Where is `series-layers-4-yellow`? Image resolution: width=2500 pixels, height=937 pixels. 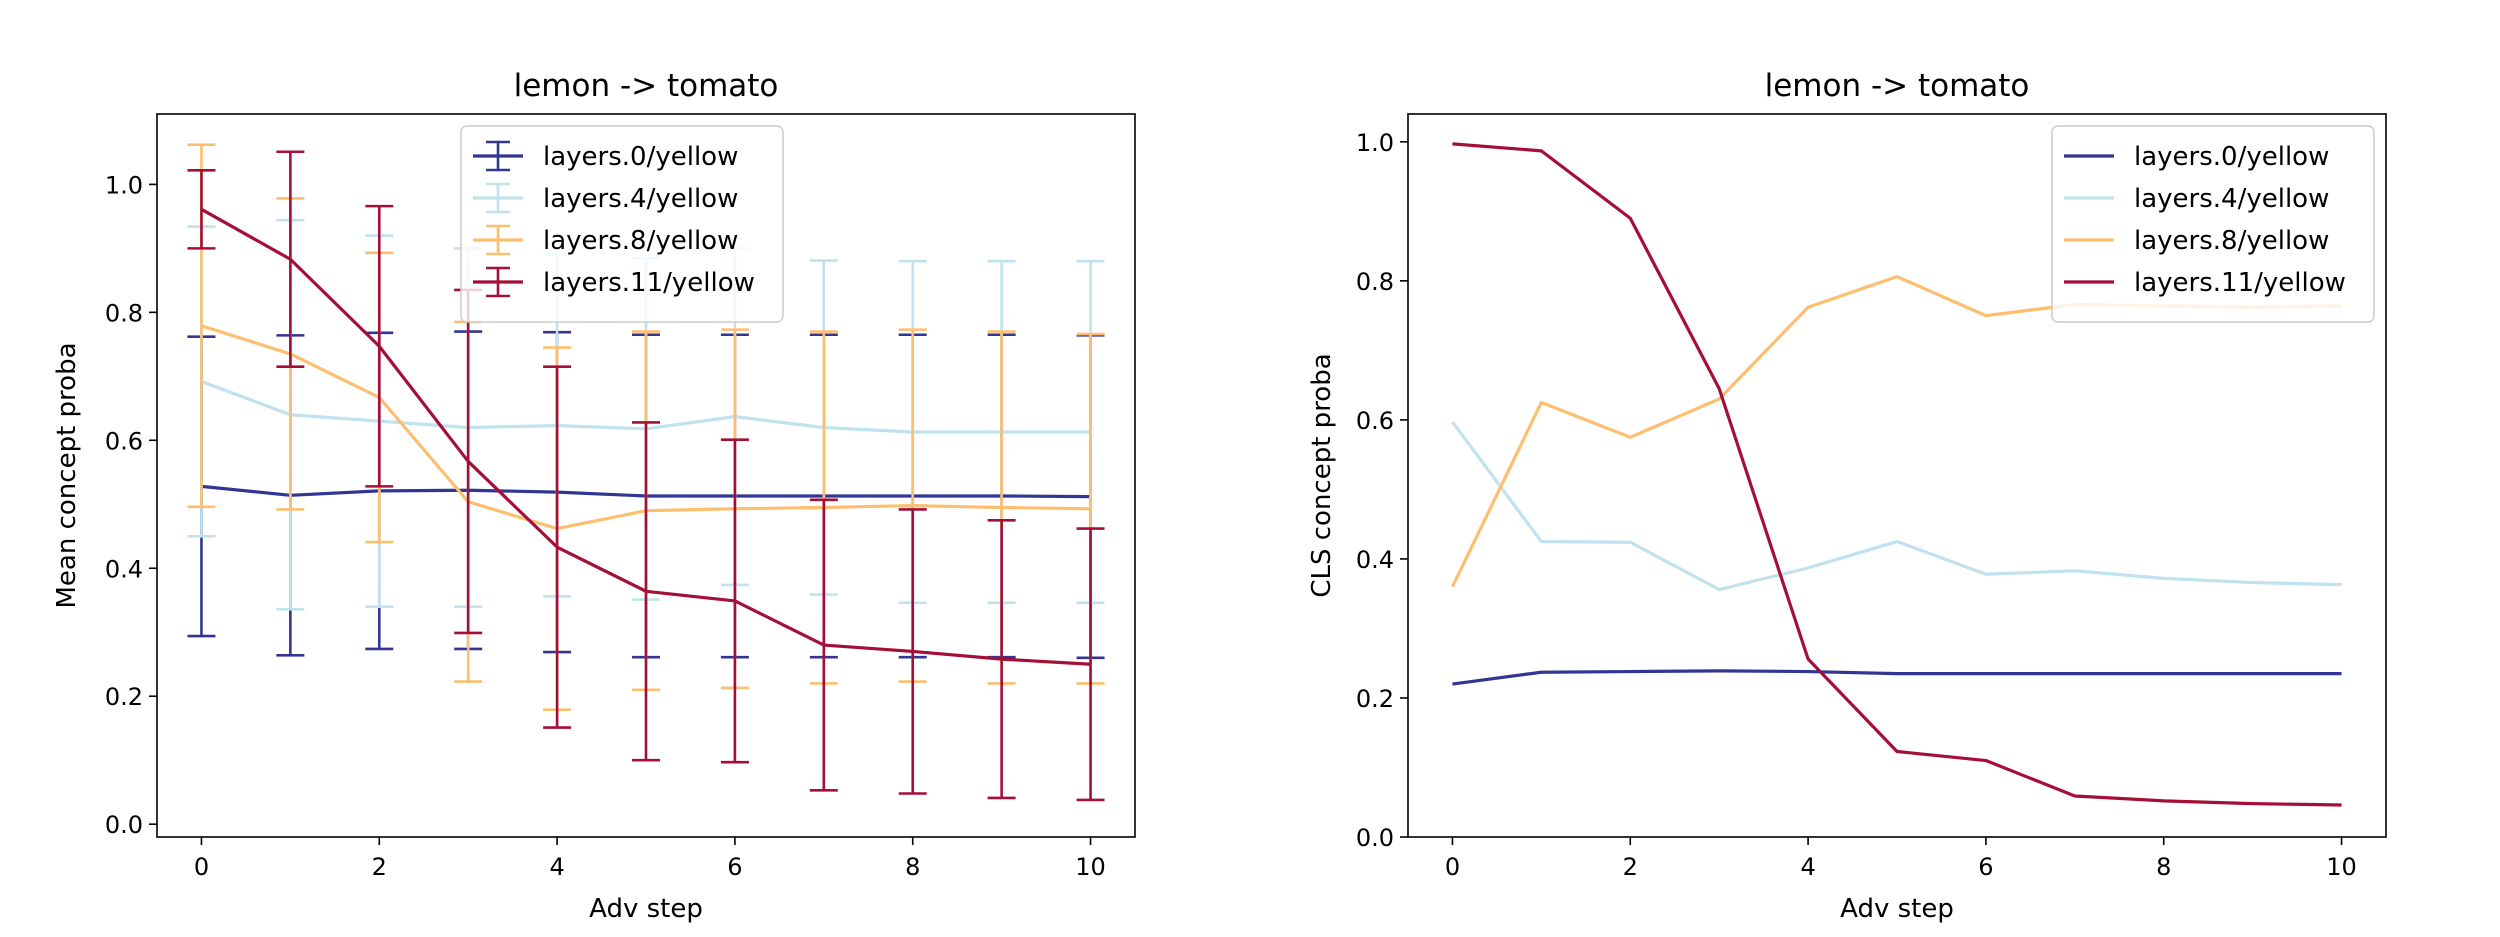
series-layers-4-yellow is located at coordinates (1896, 506).